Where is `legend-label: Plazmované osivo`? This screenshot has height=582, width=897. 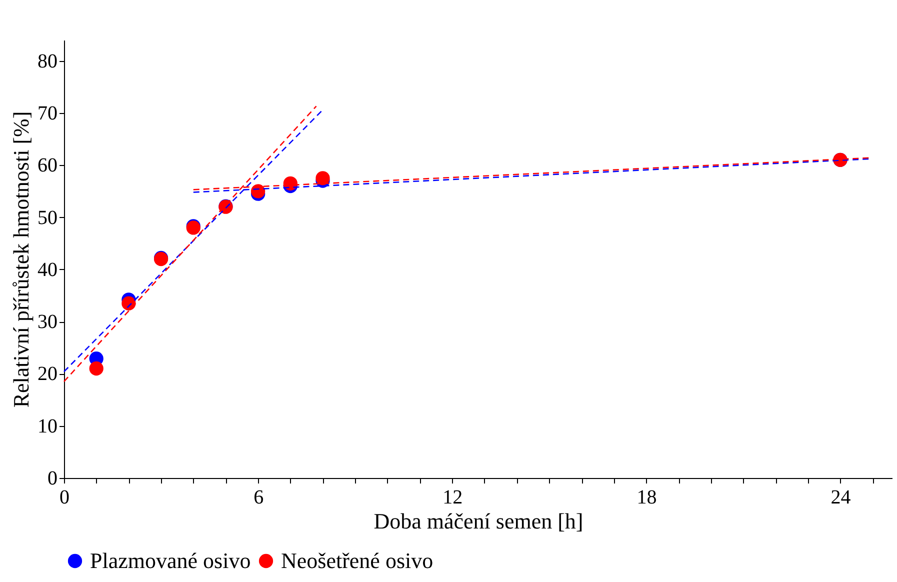 legend-label: Plazmované osivo is located at coordinates (170, 560).